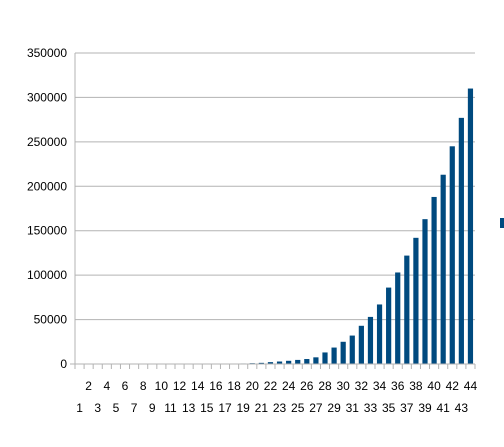 This screenshot has height=447, width=504. Describe the element at coordinates (344, 386) in the screenshot. I see `x-tick-label: 30` at that location.